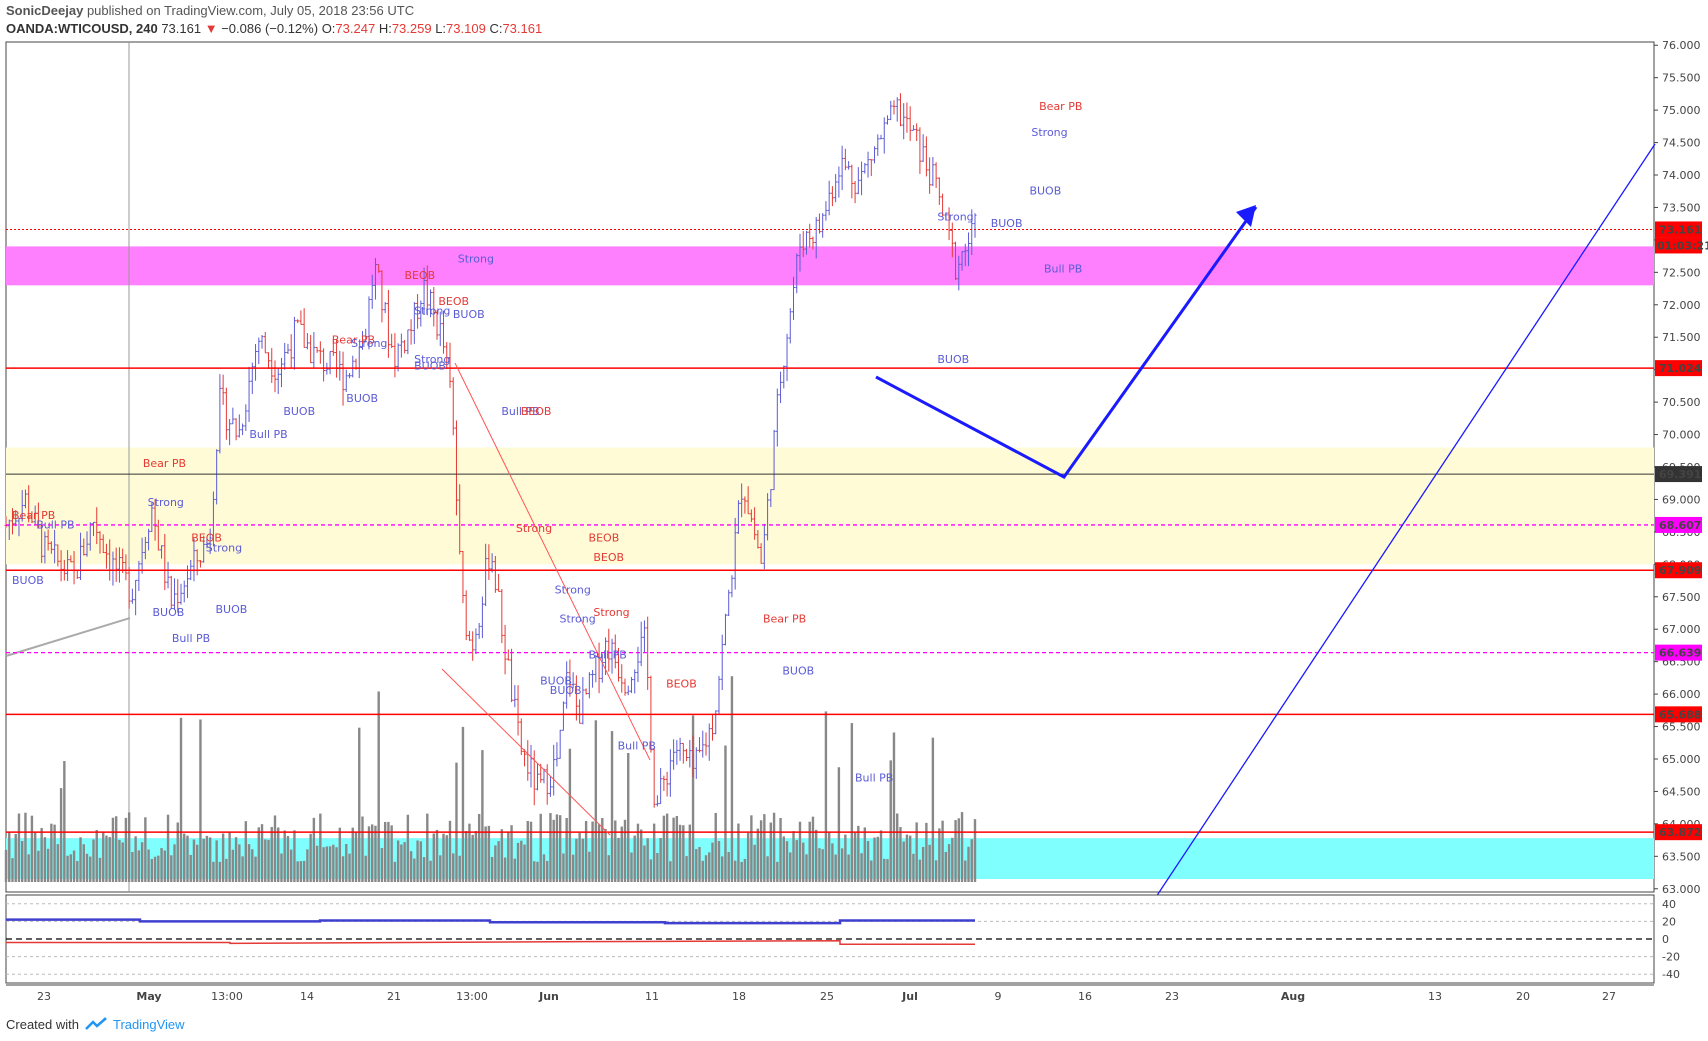 This screenshot has width=1708, height=1041. I want to click on y-tick-label: 71.500, so click(1681, 337).